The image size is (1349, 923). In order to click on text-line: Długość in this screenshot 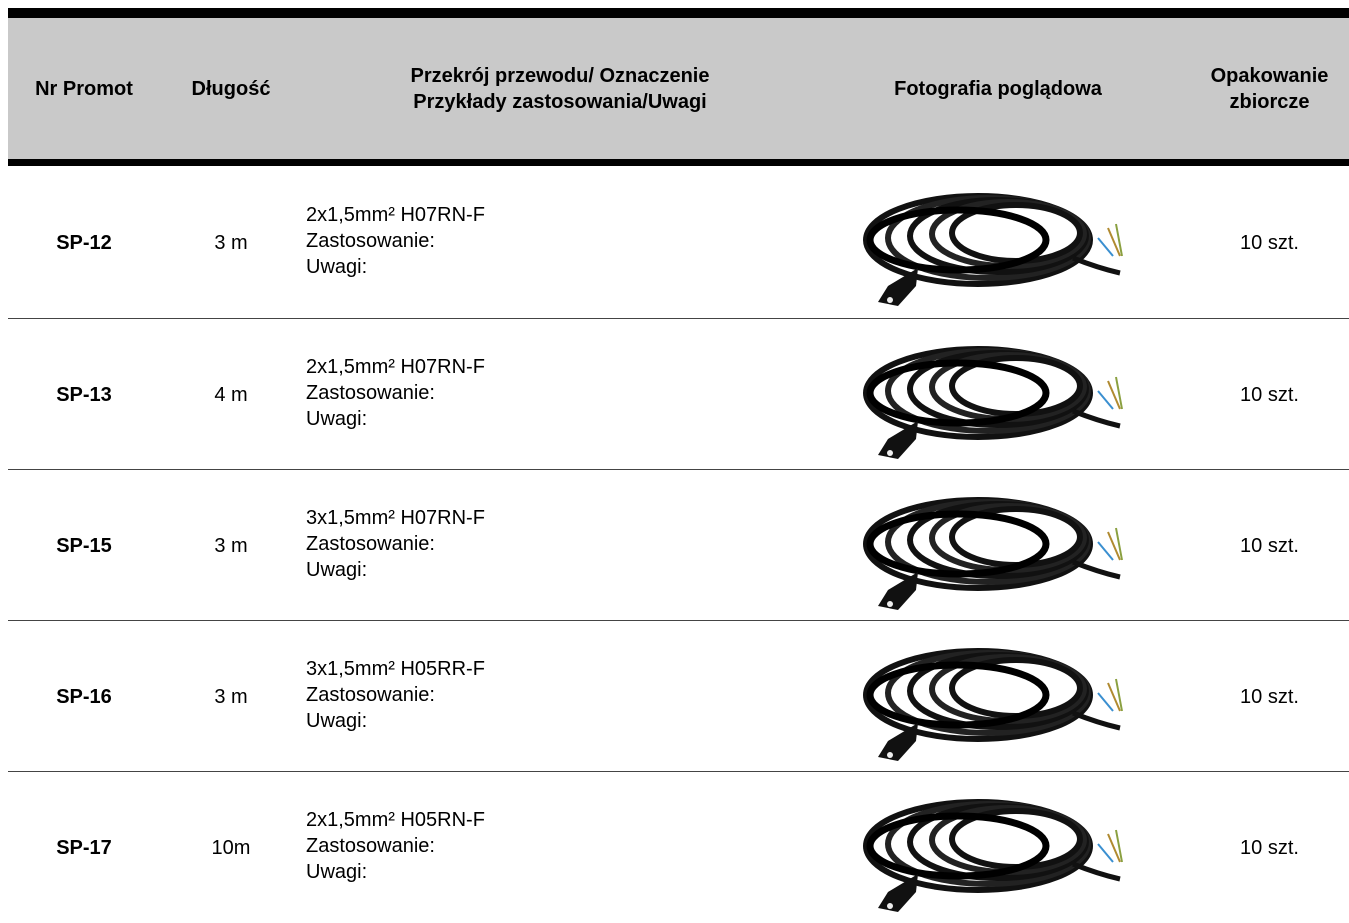, I will do `click(231, 89)`.